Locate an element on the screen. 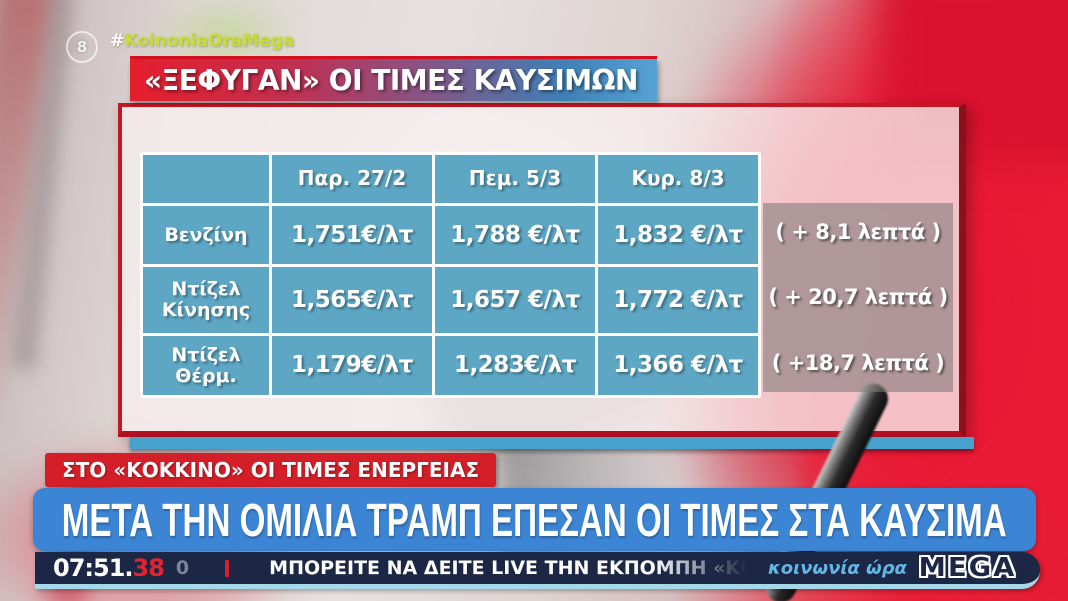  ticker-separator is located at coordinates (227, 568).